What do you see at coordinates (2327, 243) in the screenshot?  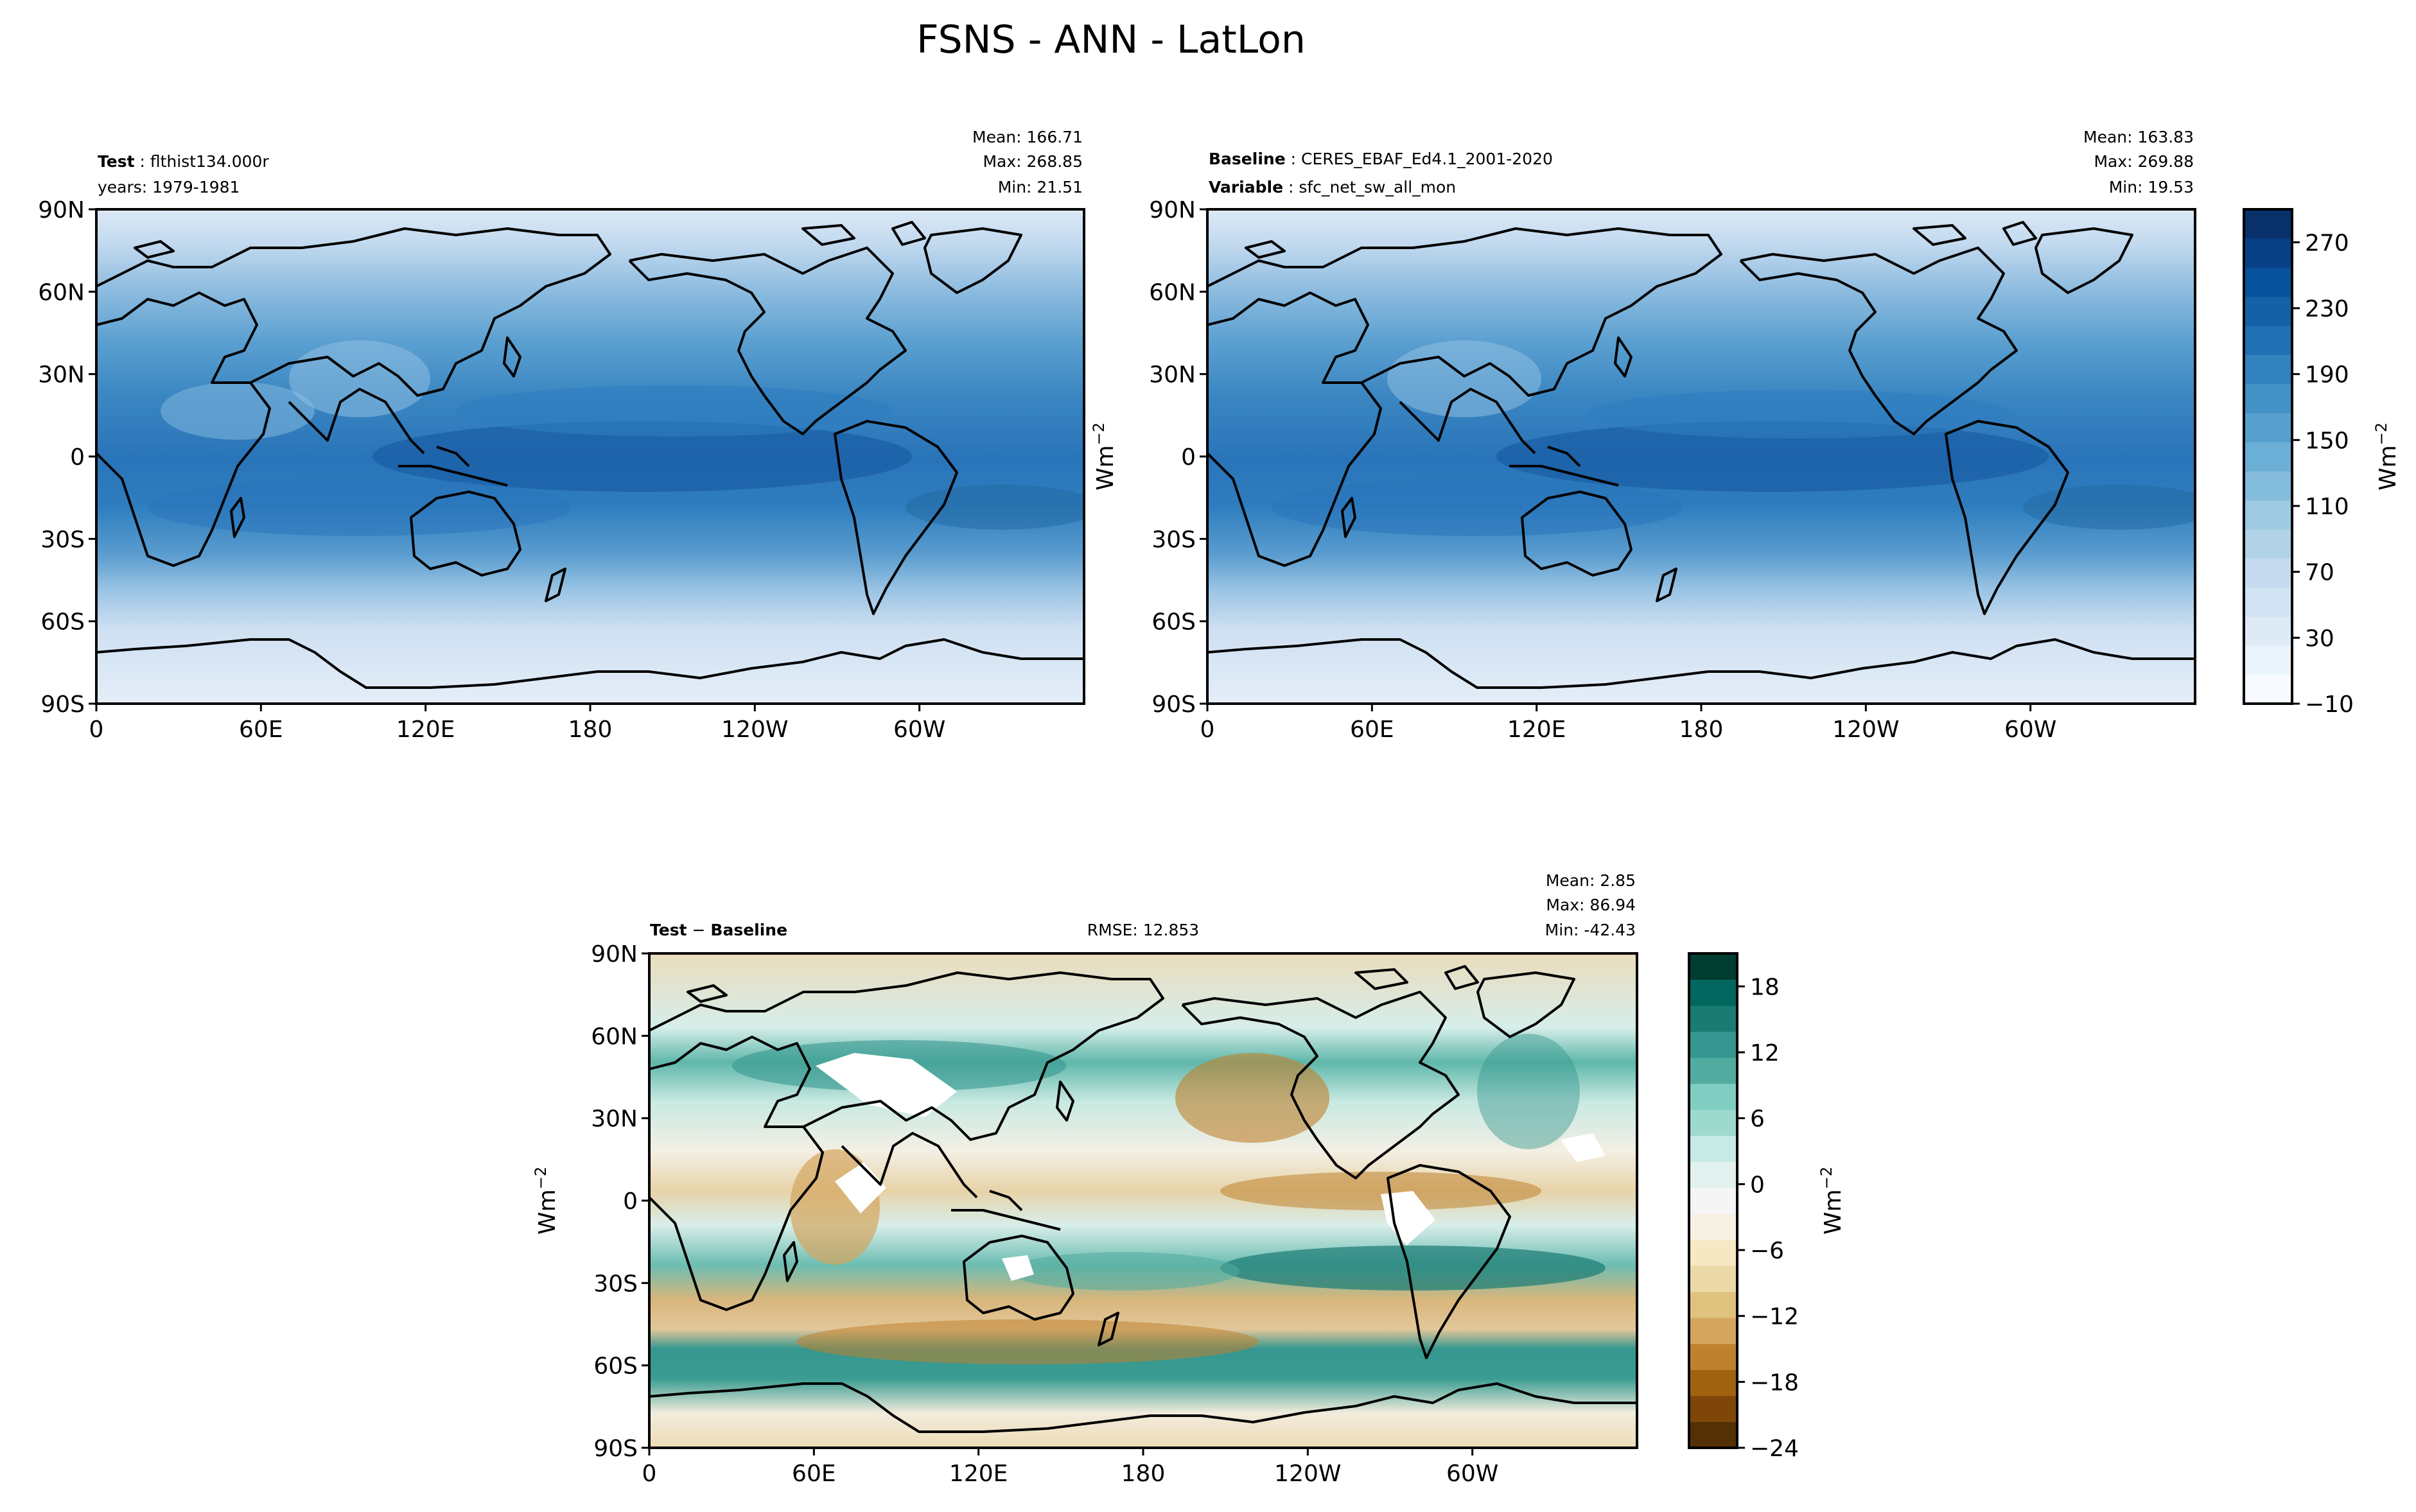 I see `main-colorbar-tick-label: 270` at bounding box center [2327, 243].